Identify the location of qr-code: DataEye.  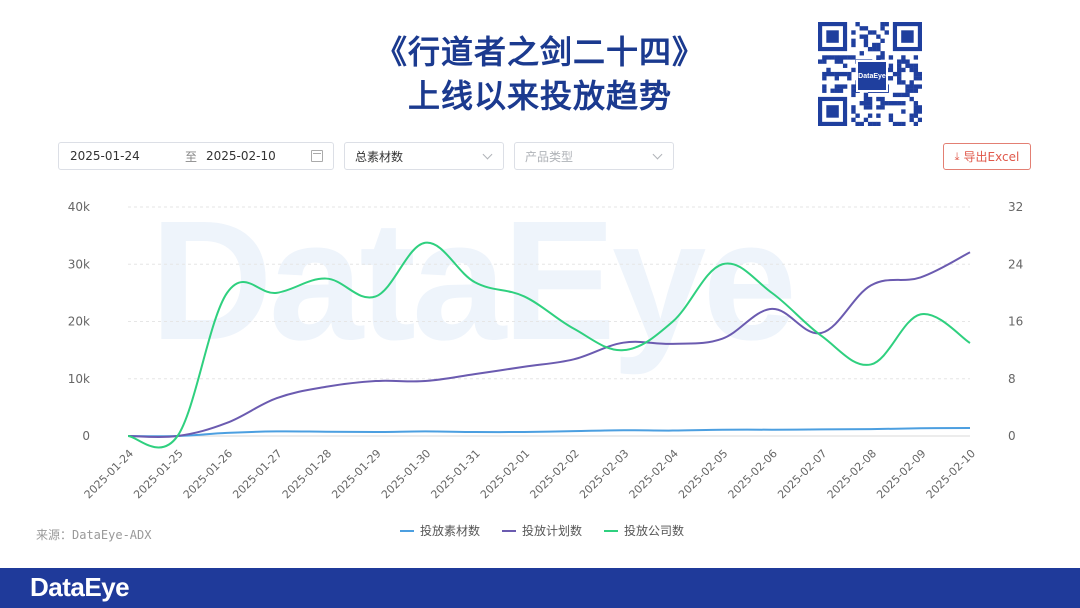
(870, 74).